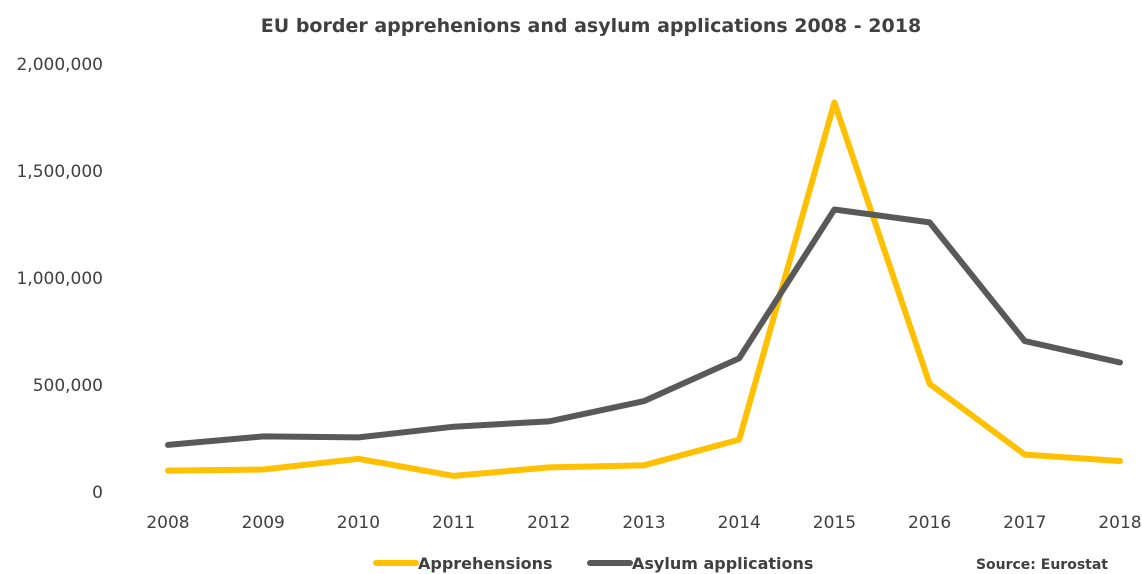  I want to click on legend-item: Apprehensions, so click(463, 563).